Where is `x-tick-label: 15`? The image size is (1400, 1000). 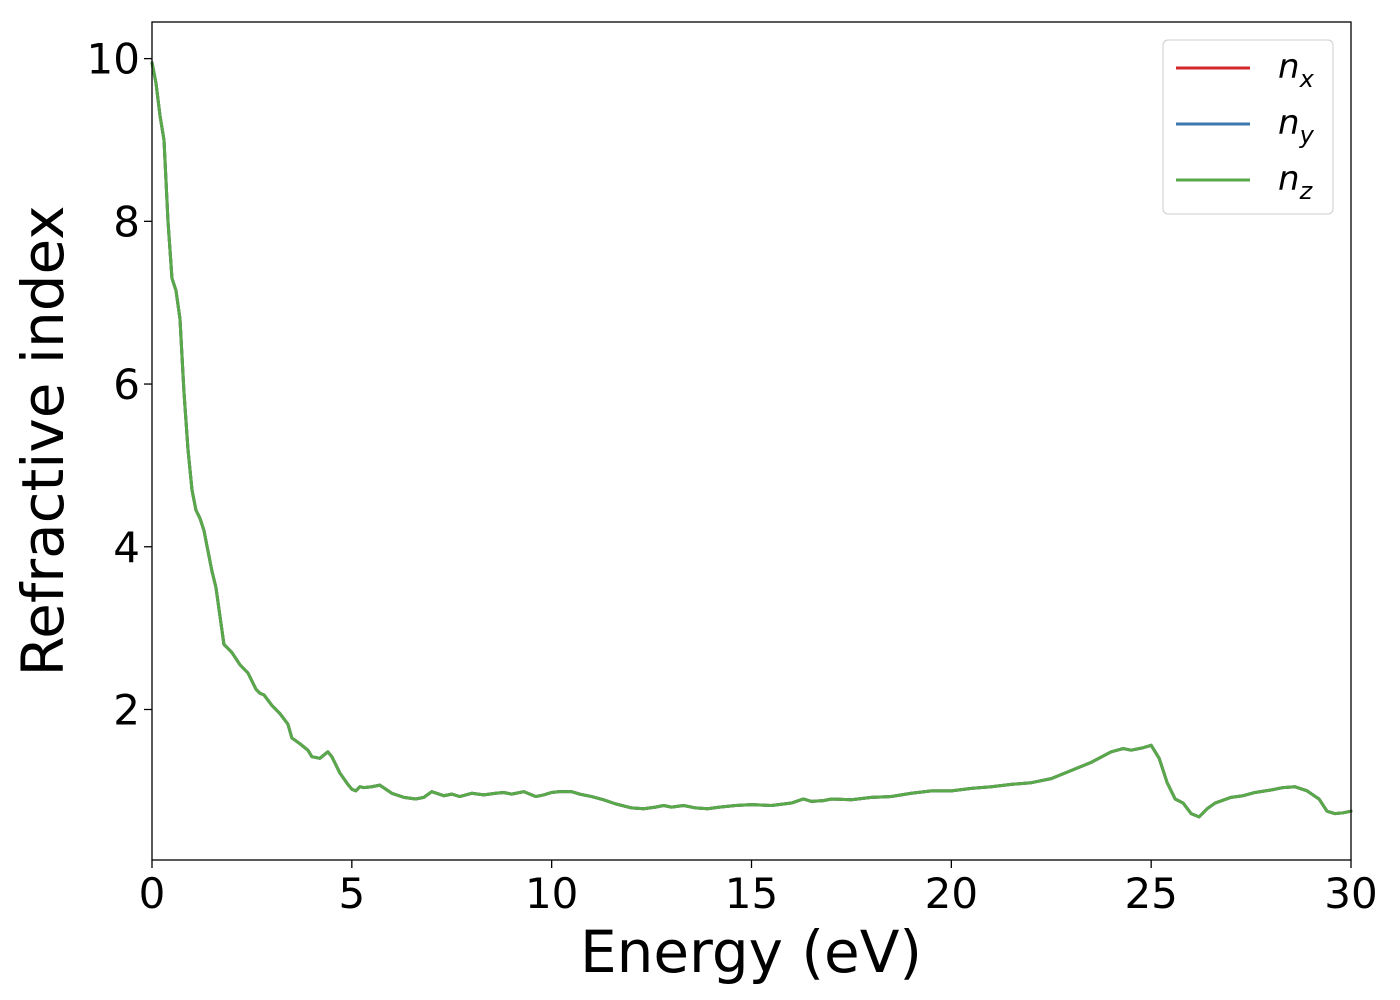 x-tick-label: 15 is located at coordinates (751, 893).